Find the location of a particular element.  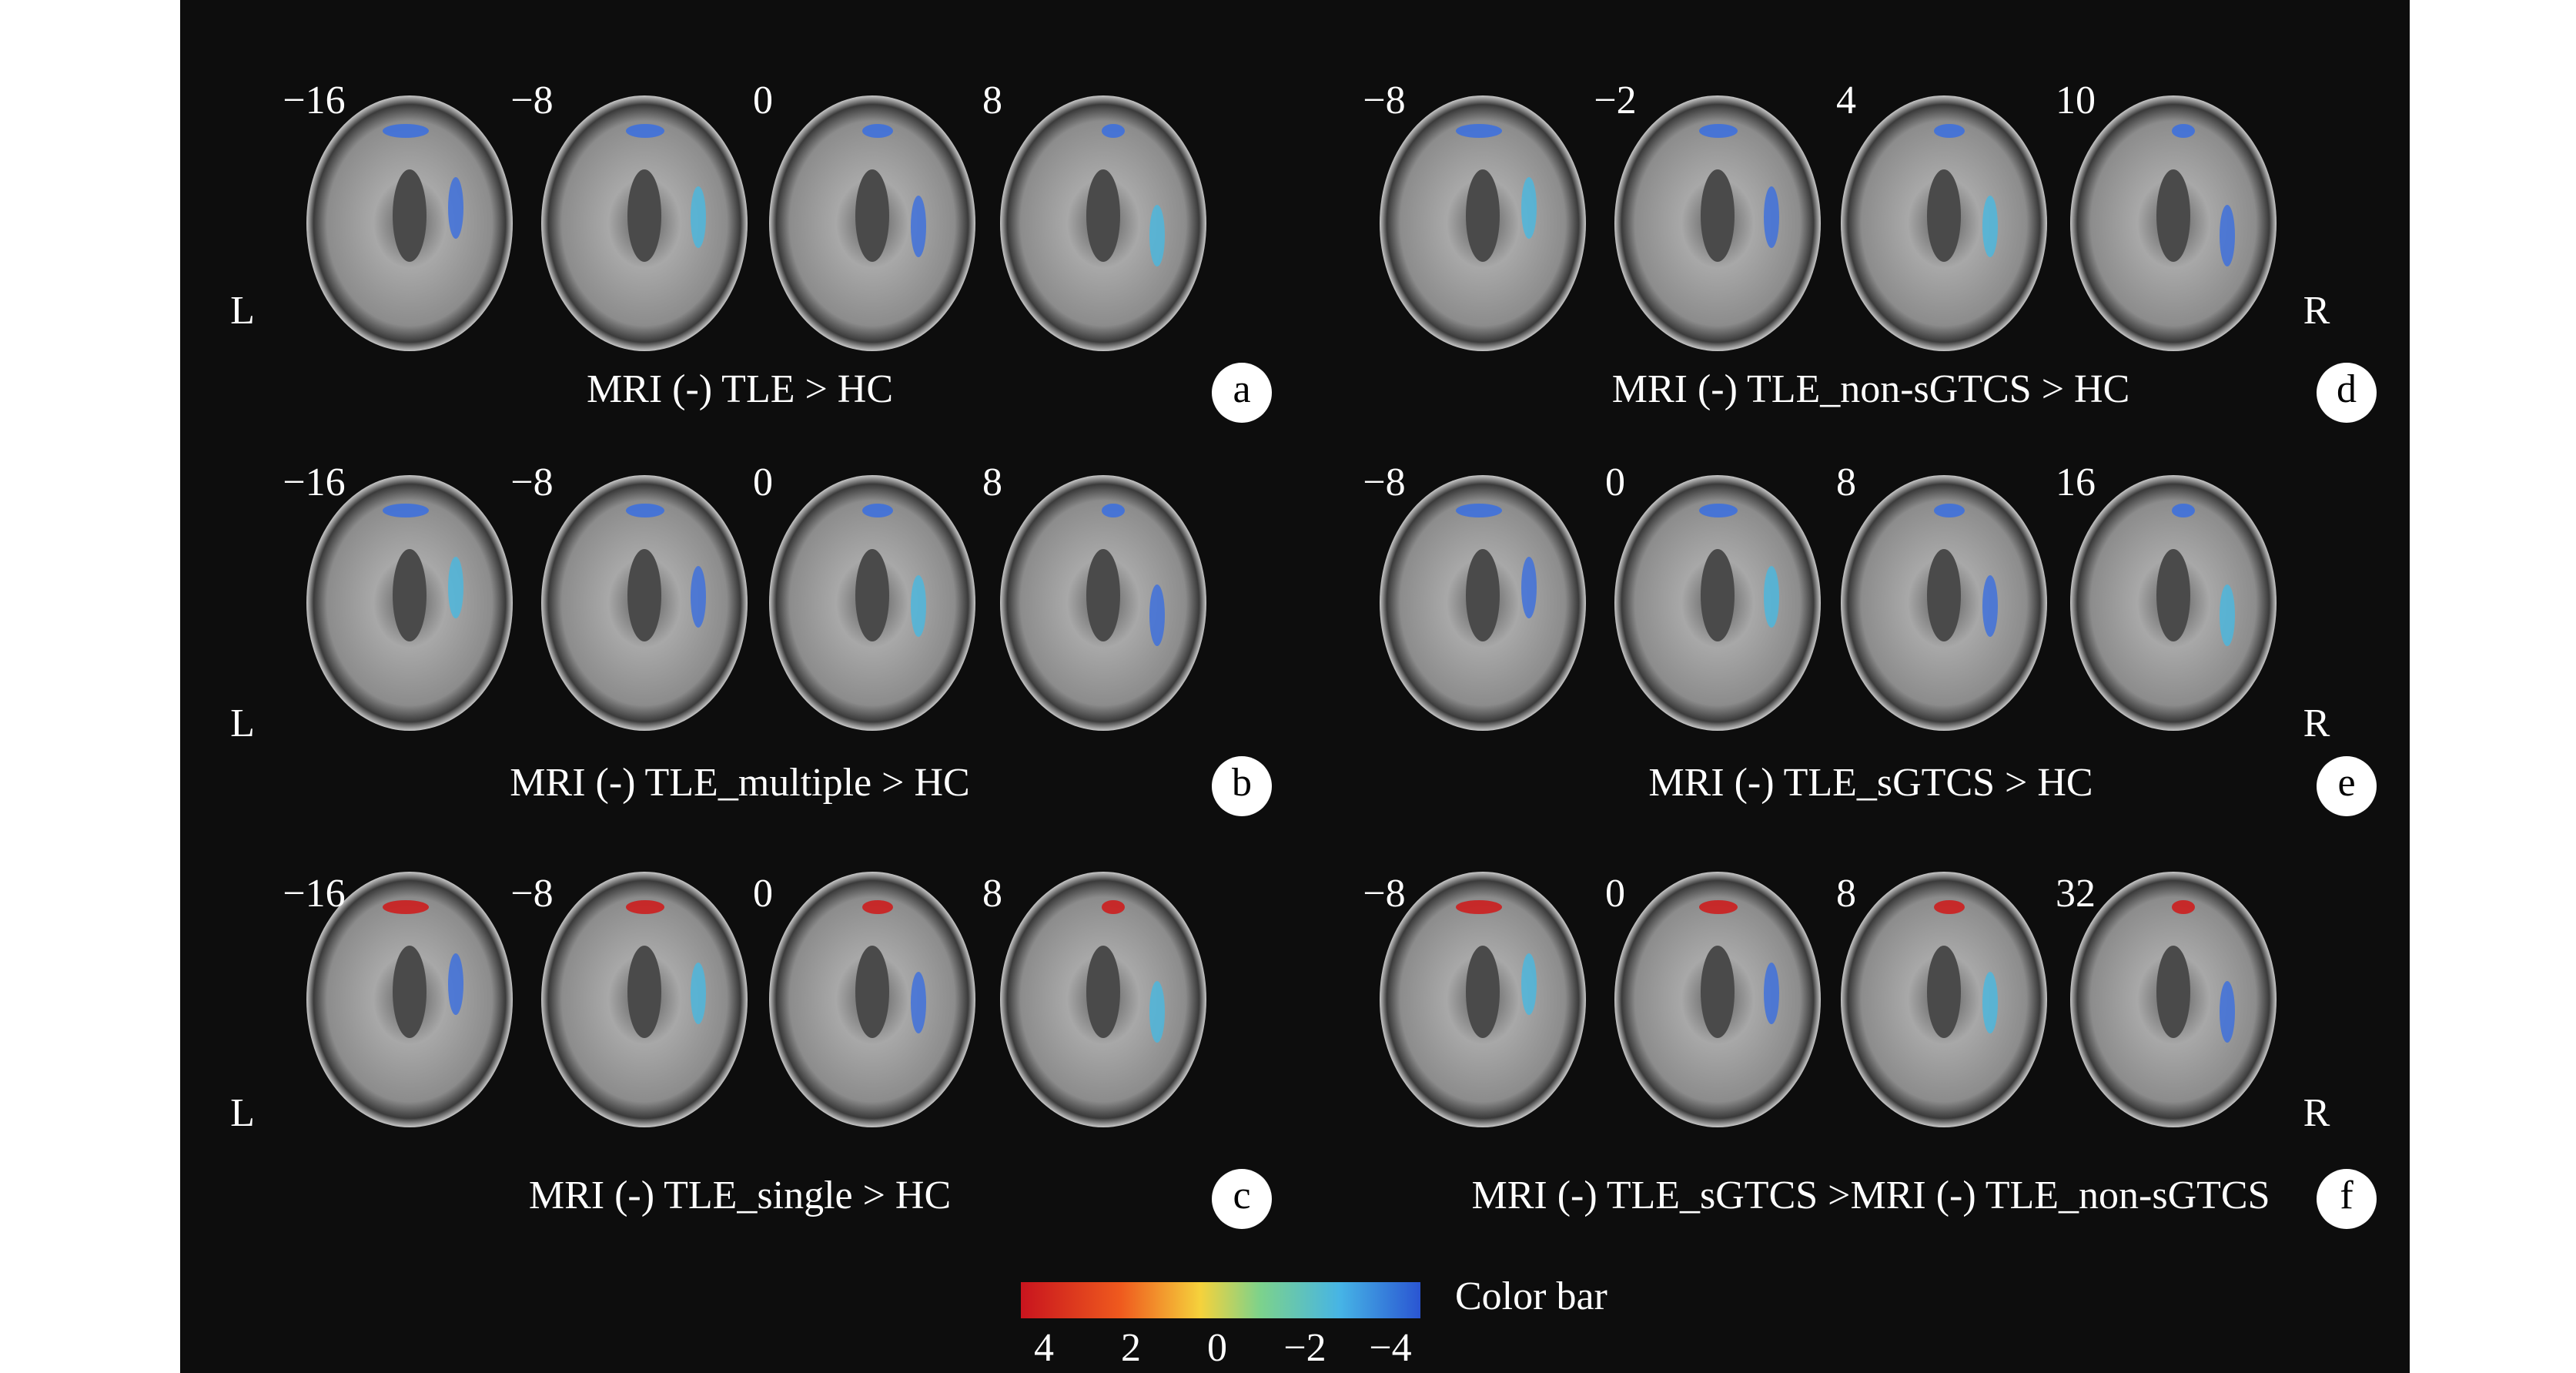

color-bar-tick: 2 is located at coordinates (1131, 1348).